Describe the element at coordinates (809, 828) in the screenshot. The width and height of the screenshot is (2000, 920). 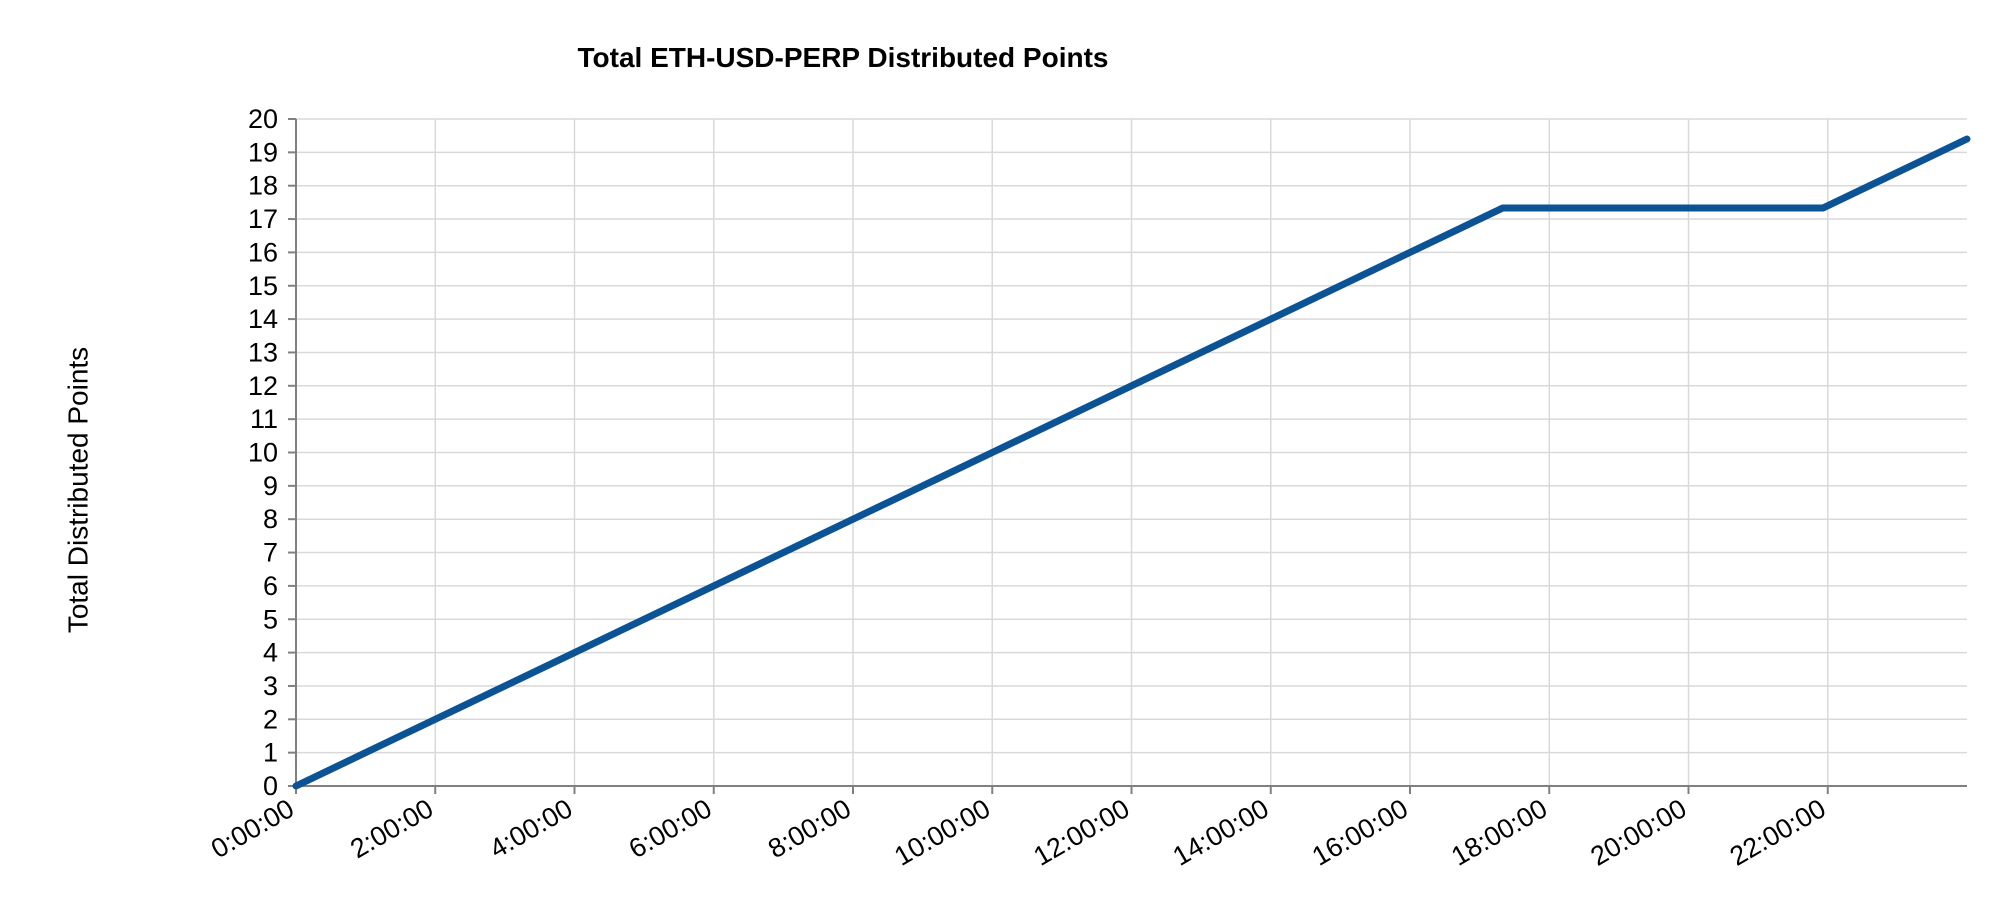
I see `x-tick-label: 8:00:00` at that location.